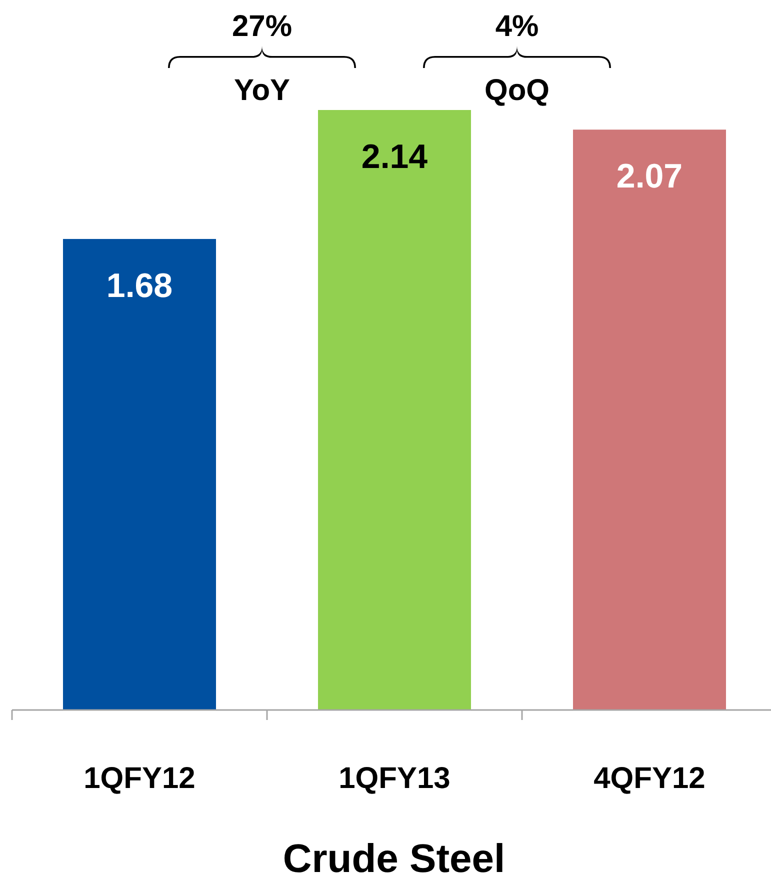  Describe the element at coordinates (262, 26) in the screenshot. I see `text: 27%` at that location.